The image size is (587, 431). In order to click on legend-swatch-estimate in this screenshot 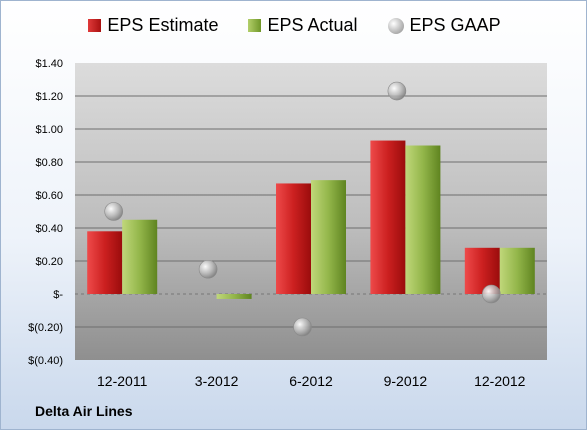, I will do `click(95, 25)`.